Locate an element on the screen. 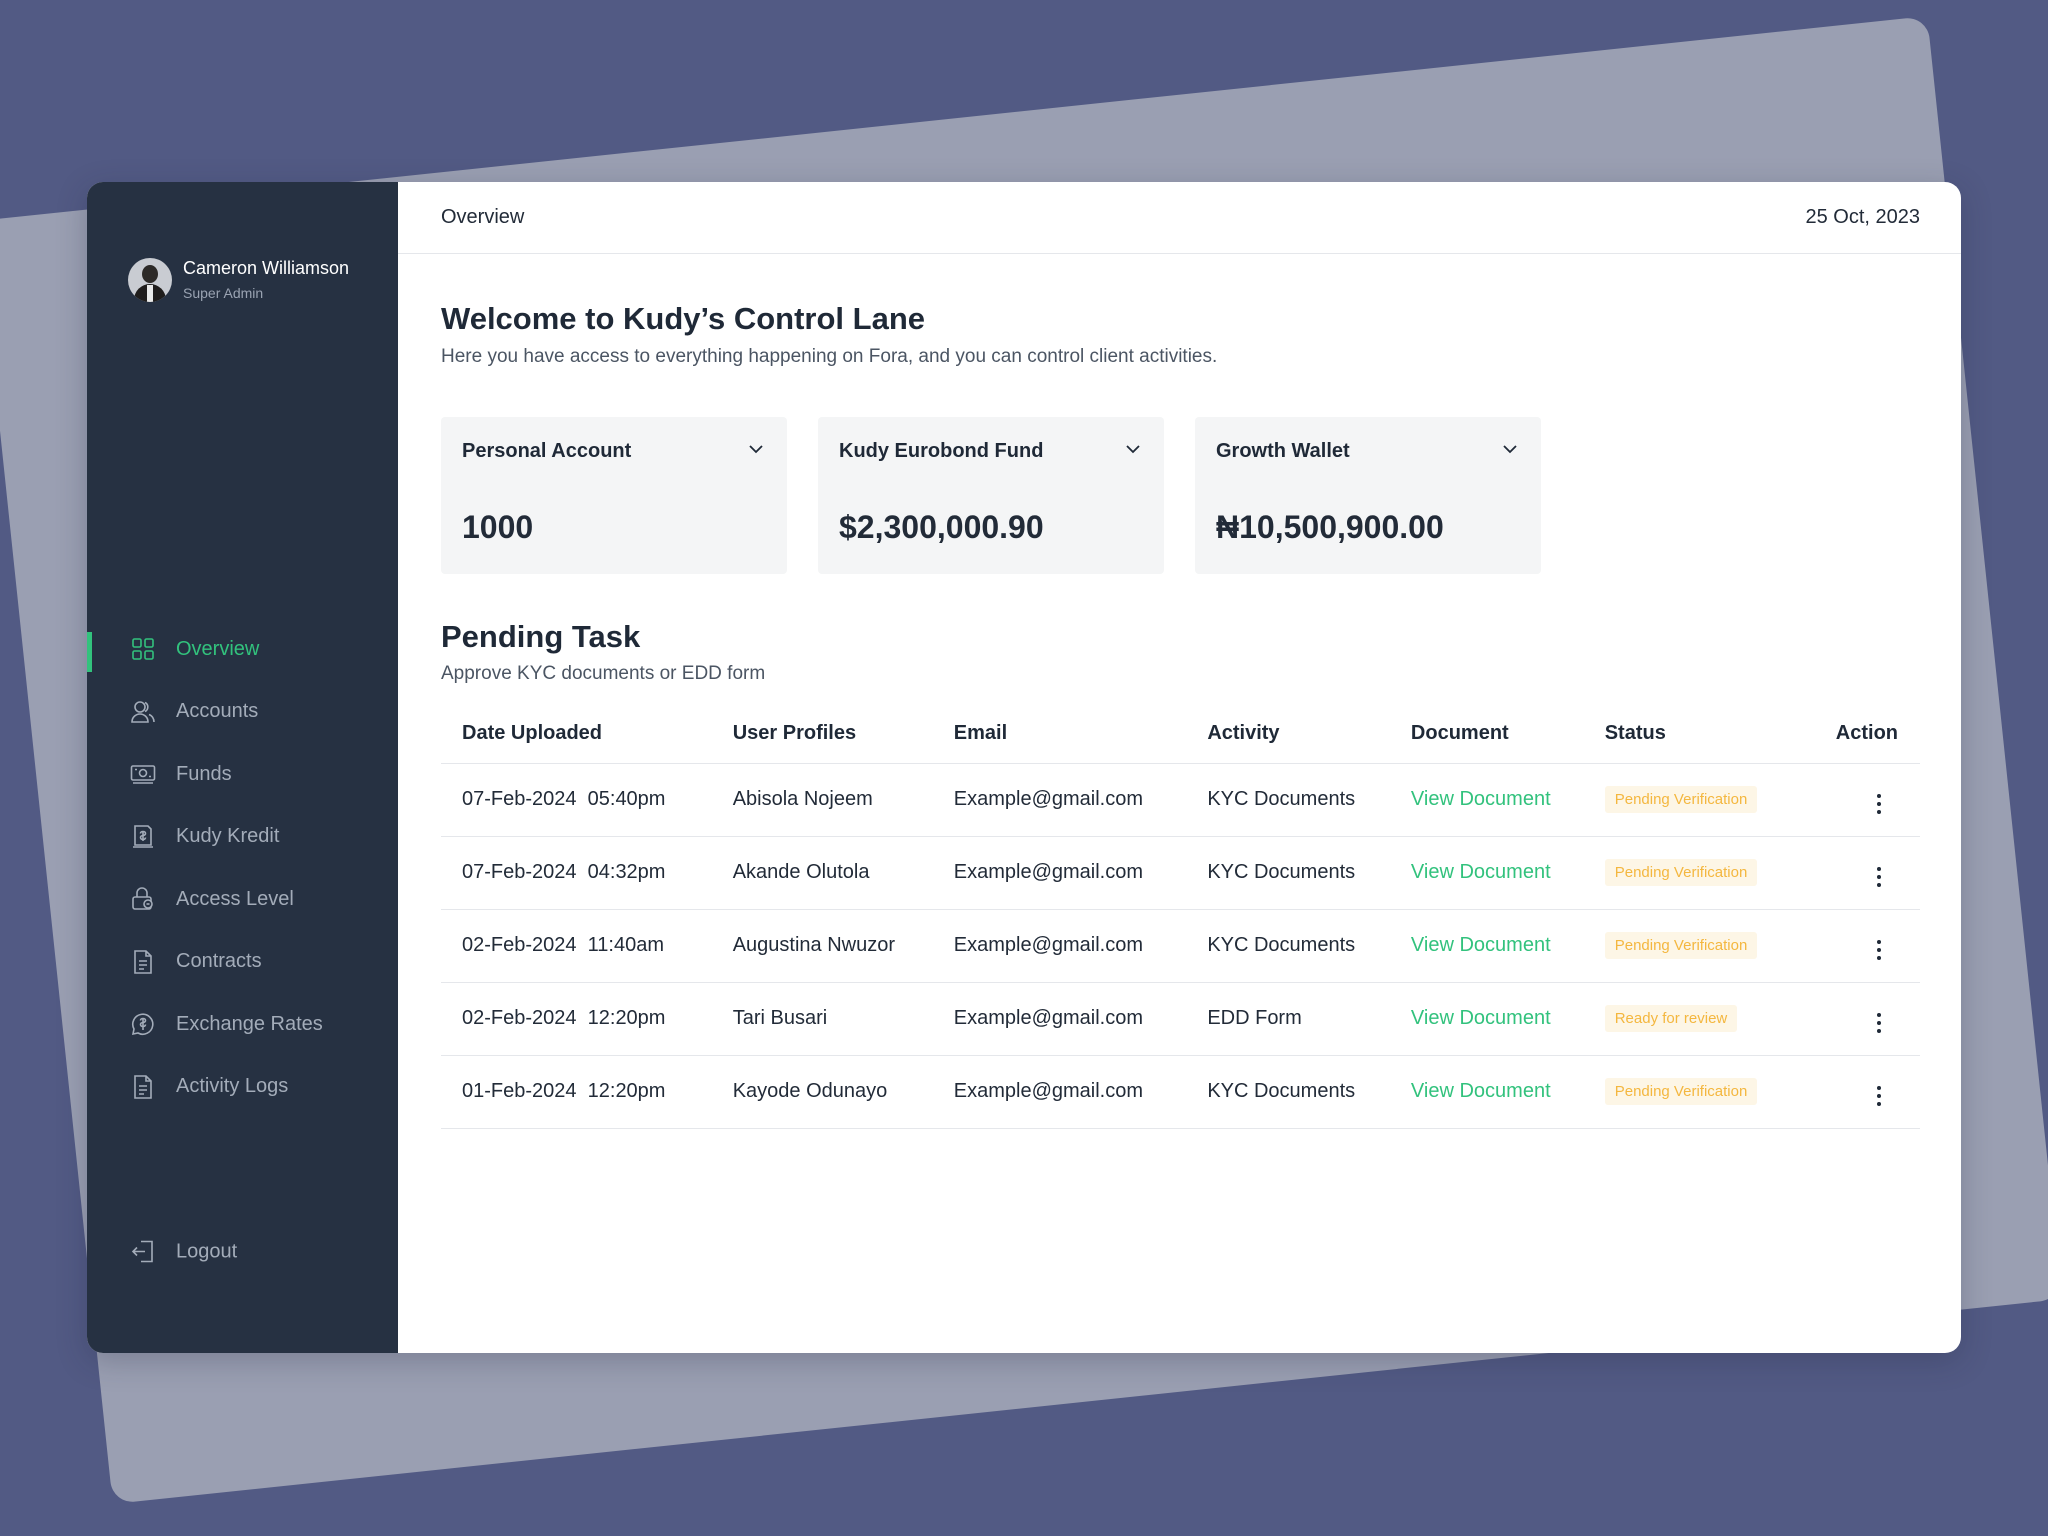 Image resolution: width=2048 pixels, height=1536 pixels. sidebar-item-accounts: Accounts is located at coordinates (242, 712).